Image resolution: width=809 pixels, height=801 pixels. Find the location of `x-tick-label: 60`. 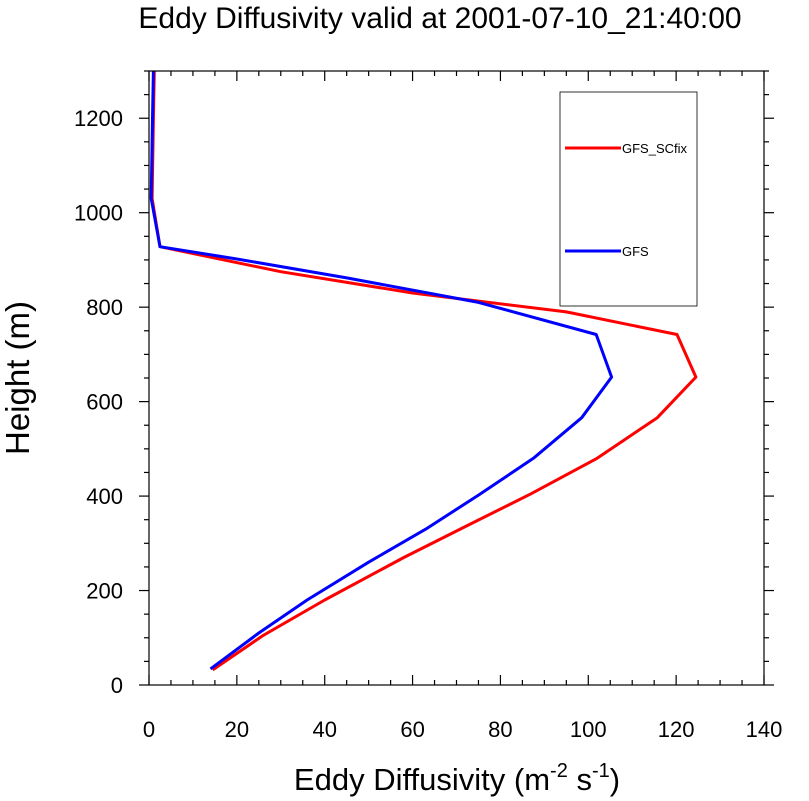

x-tick-label: 60 is located at coordinates (412, 729).